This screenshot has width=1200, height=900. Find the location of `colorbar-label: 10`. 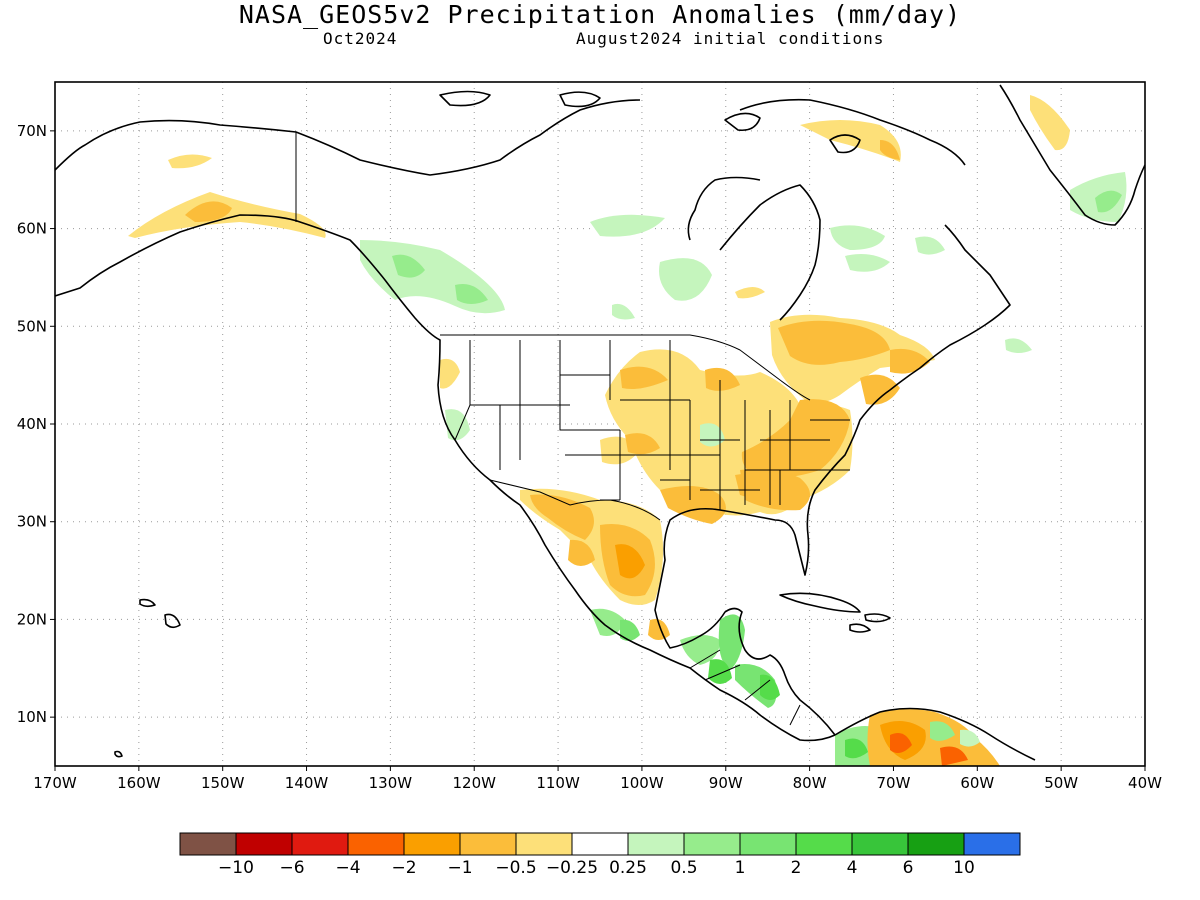

colorbar-label: 10 is located at coordinates (964, 868).